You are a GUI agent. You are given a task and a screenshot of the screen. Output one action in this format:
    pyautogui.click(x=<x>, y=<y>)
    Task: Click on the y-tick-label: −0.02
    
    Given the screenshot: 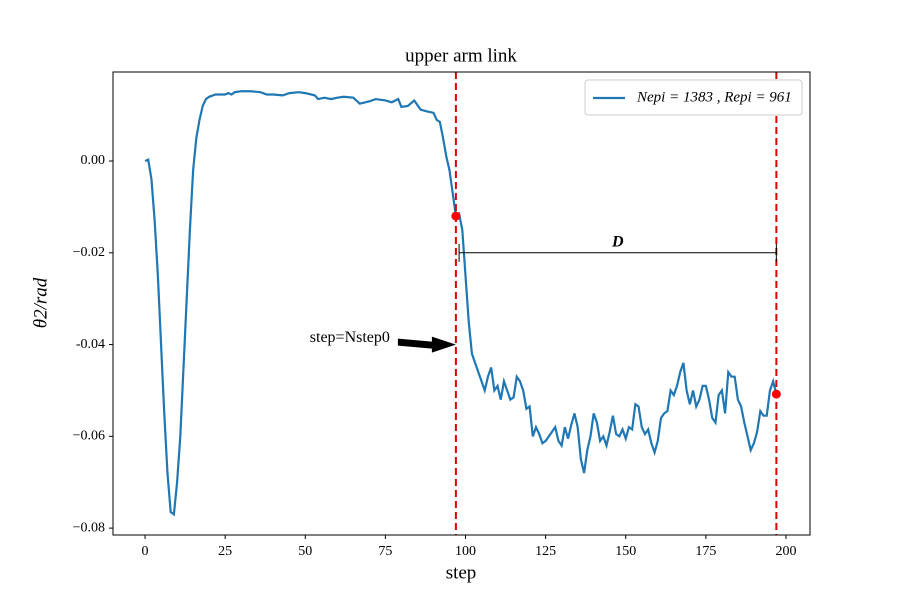 What is the action you would take?
    pyautogui.click(x=89, y=252)
    